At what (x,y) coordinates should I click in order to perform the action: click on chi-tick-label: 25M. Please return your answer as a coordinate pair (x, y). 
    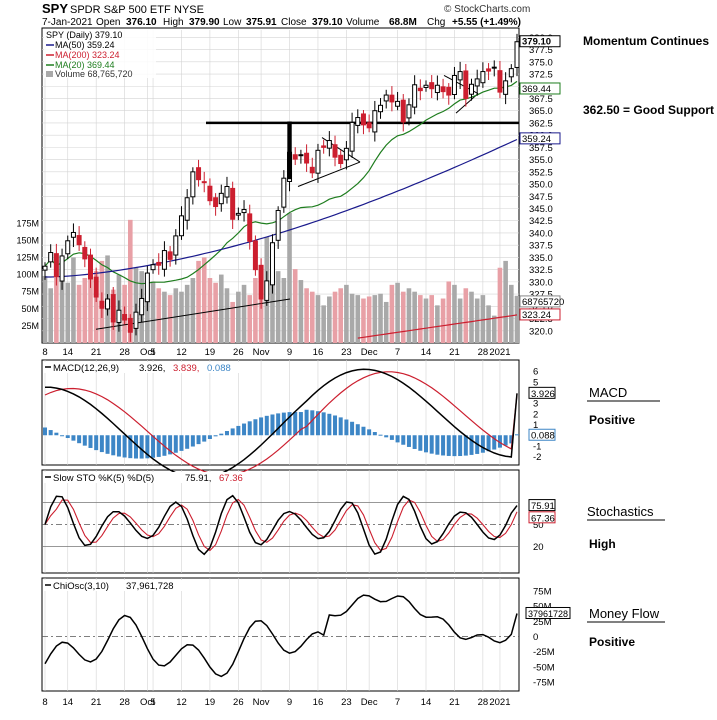
    Looking at the image, I should click on (542, 622).